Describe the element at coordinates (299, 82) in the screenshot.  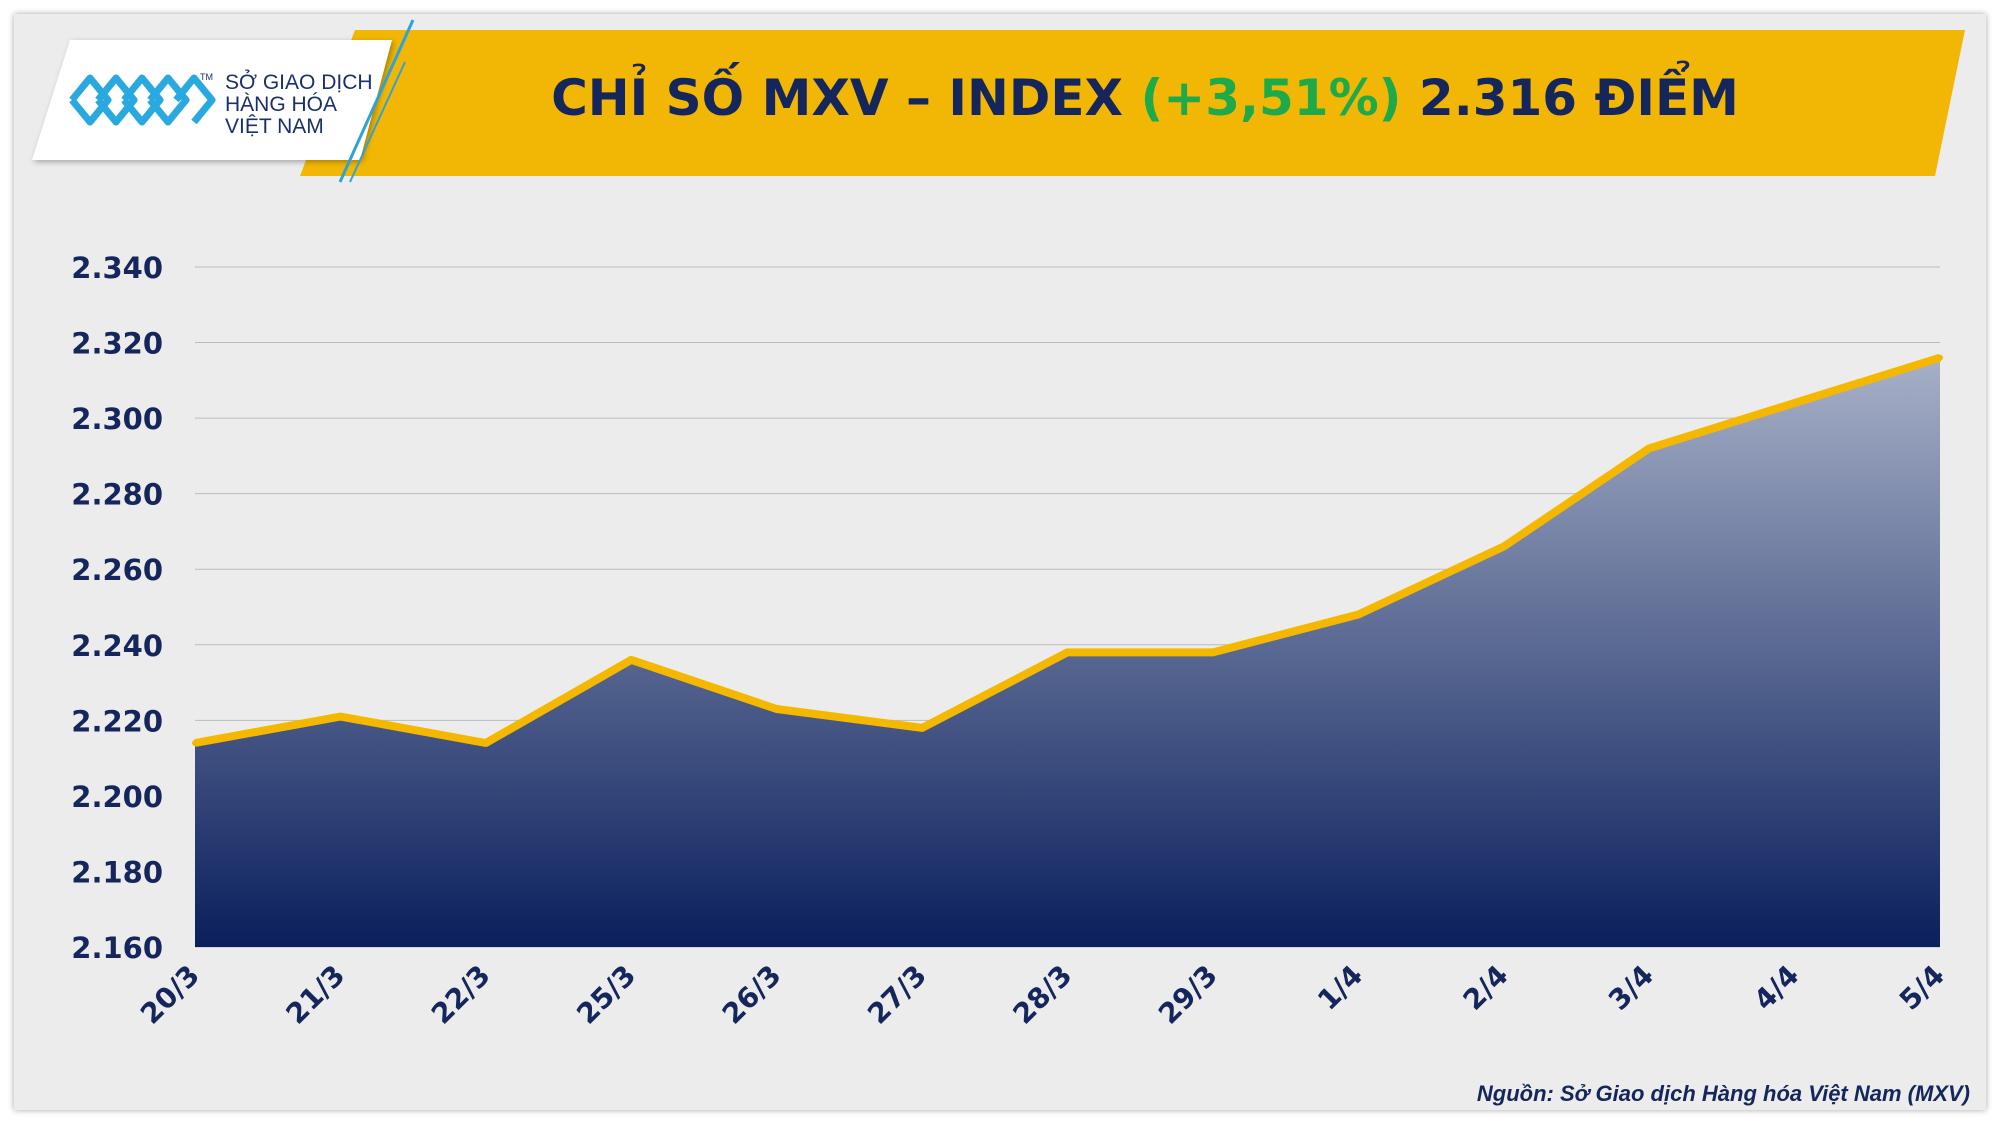
I see `logo-line-1: SỞ GIAO DỊCH` at that location.